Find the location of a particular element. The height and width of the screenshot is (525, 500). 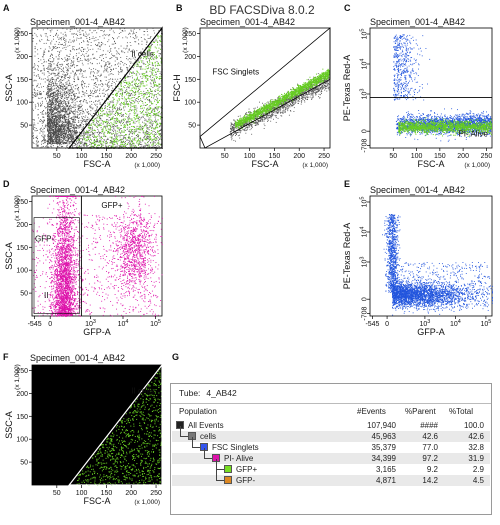

population-name: GFP- is located at coordinates (245, 480).